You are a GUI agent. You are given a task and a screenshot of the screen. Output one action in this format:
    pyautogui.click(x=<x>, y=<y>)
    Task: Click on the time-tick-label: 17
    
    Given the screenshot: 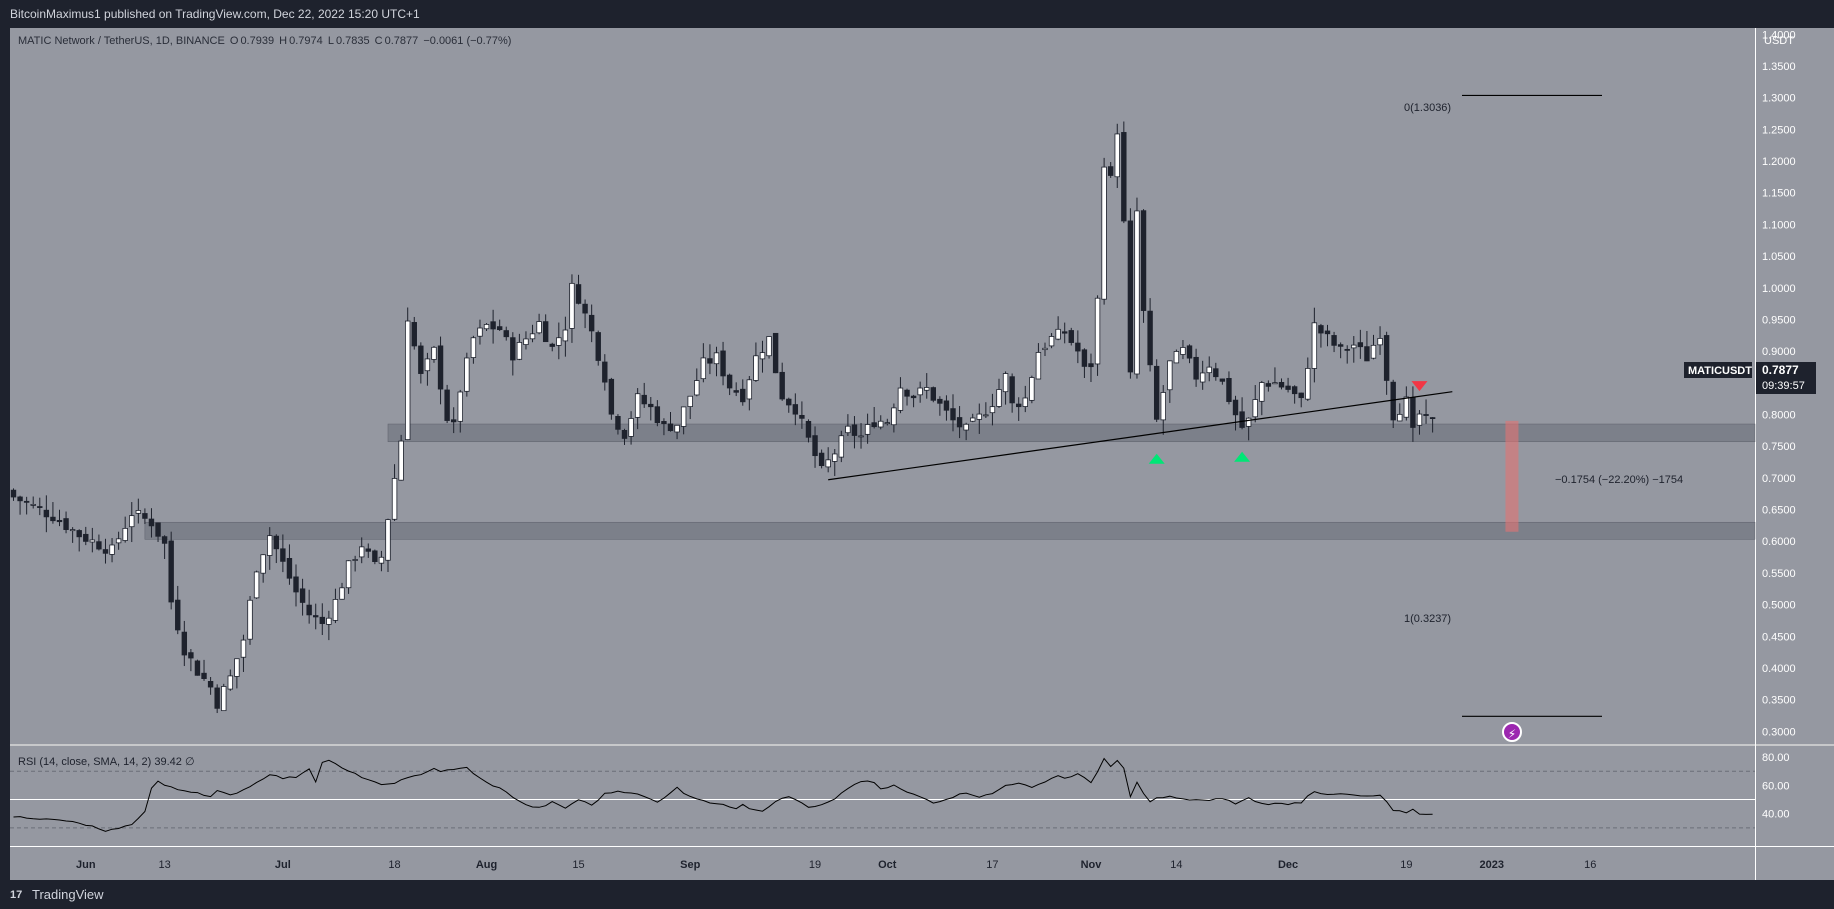 What is the action you would take?
    pyautogui.click(x=992, y=865)
    